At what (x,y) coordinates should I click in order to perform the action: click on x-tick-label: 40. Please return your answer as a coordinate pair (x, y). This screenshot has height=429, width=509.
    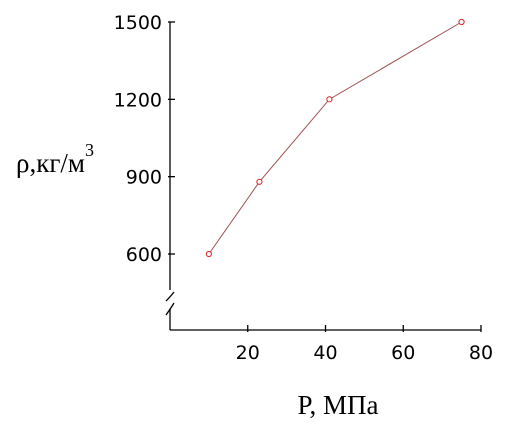
    Looking at the image, I should click on (325, 353).